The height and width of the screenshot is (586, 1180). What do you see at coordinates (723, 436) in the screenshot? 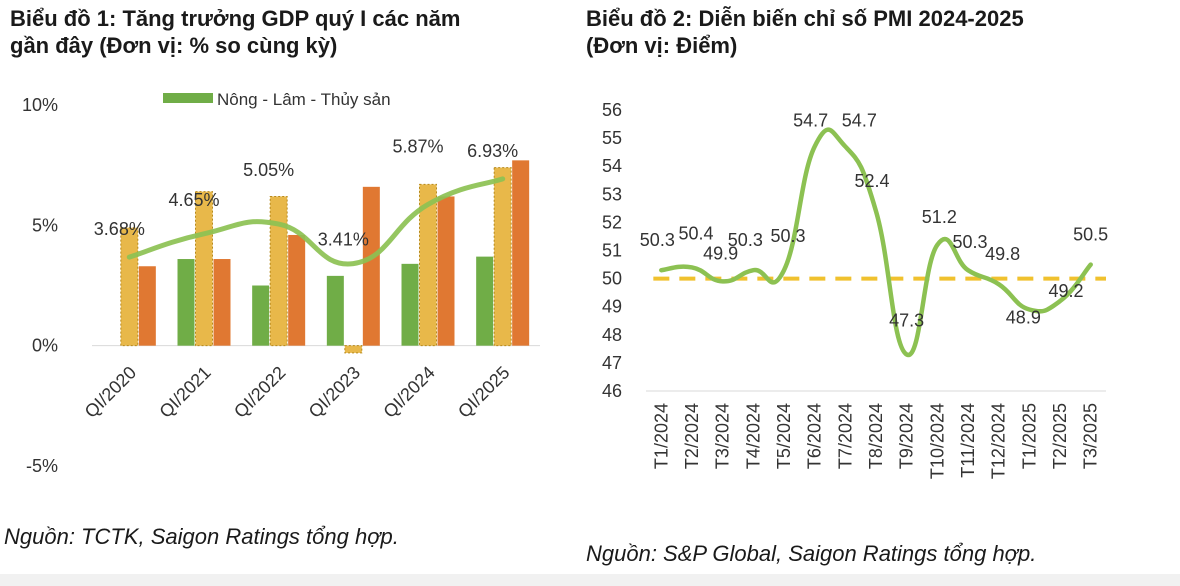
I see `x-tick-label: T3/2024` at bounding box center [723, 436].